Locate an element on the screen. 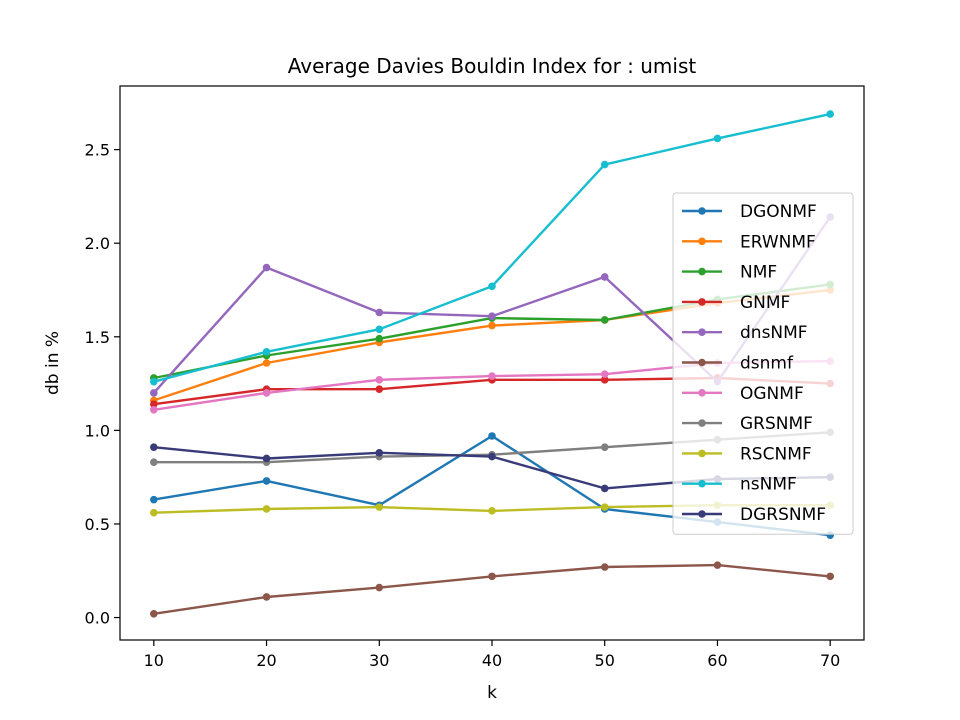 This screenshot has width=960, height=720. legend-label: GRSNMF is located at coordinates (776, 424).